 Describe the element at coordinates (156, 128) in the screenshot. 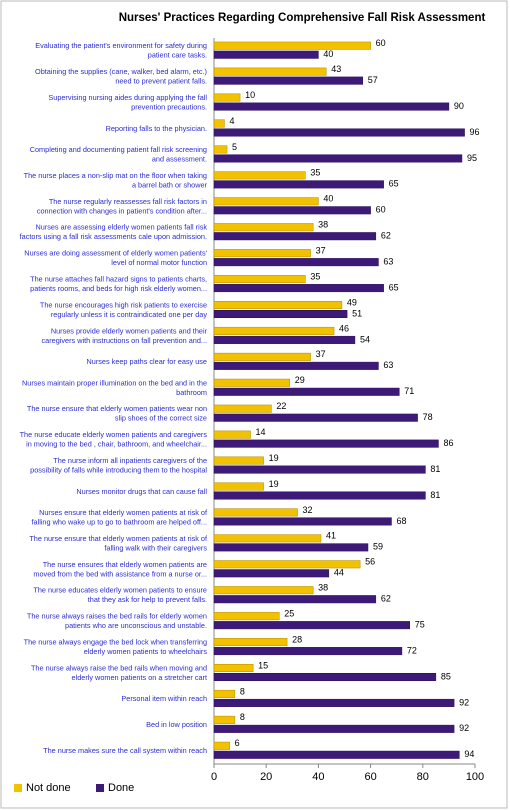

I see `category-label-line: Reporting falls to the physician.` at that location.